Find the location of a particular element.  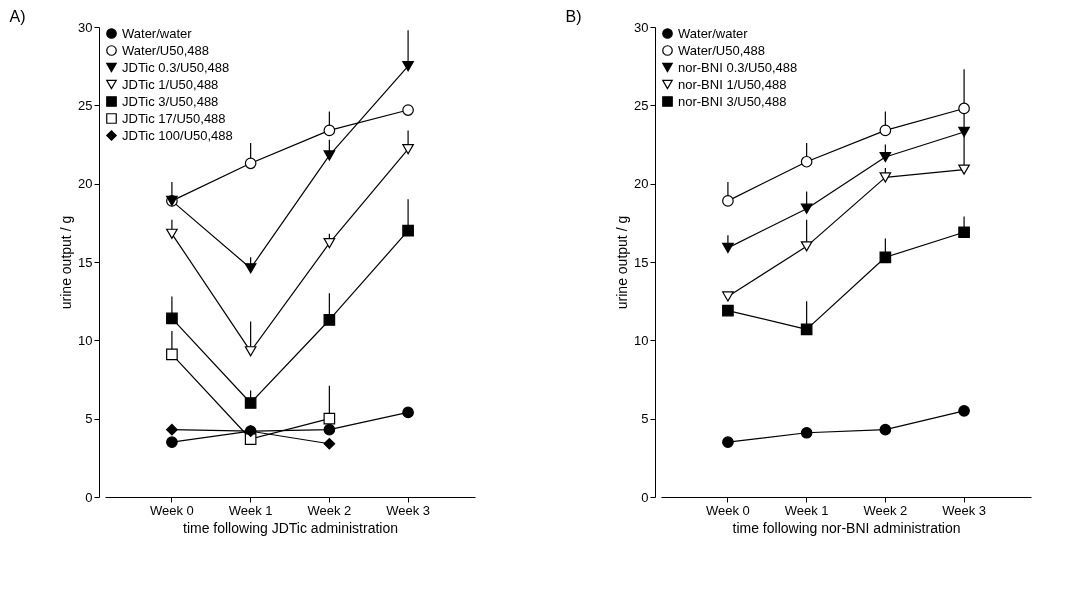

legend-label: nor-BNI 0.3/U50,488 is located at coordinates (738, 67).